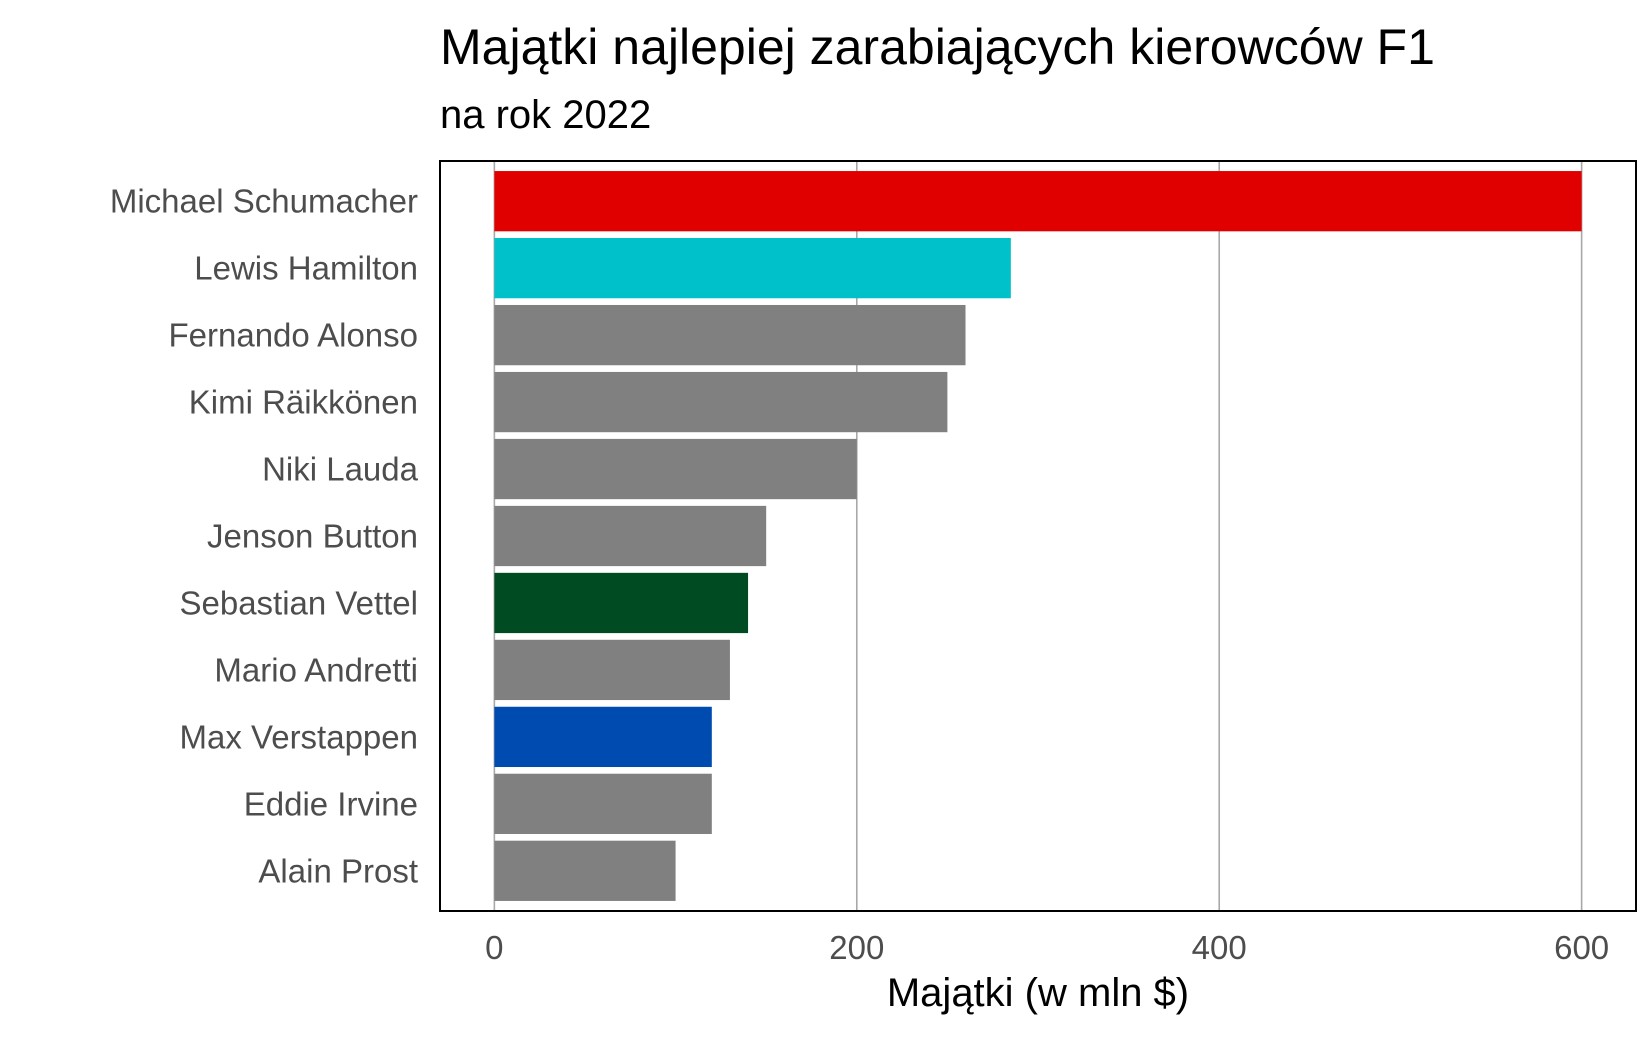 The height and width of the screenshot is (1042, 1650). What do you see at coordinates (1581, 947) in the screenshot?
I see `x-tick-label-600: 600` at bounding box center [1581, 947].